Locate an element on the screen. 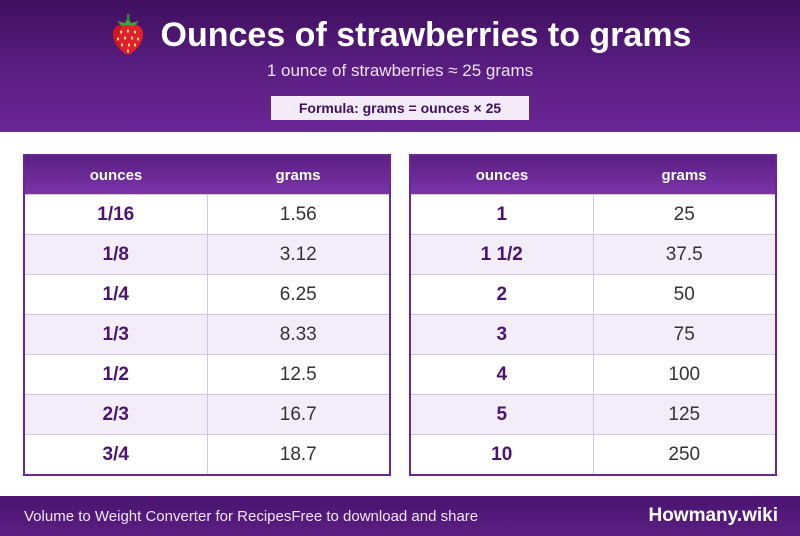 Image resolution: width=800 pixels, height=536 pixels. brand-logo: Howmany.wiki is located at coordinates (713, 515).